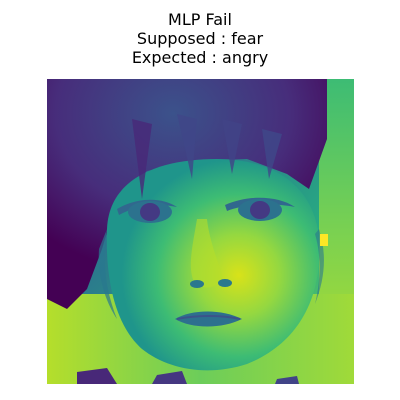  What do you see at coordinates (319, 266) in the screenshot?
I see `face-right-shadow` at bounding box center [319, 266].